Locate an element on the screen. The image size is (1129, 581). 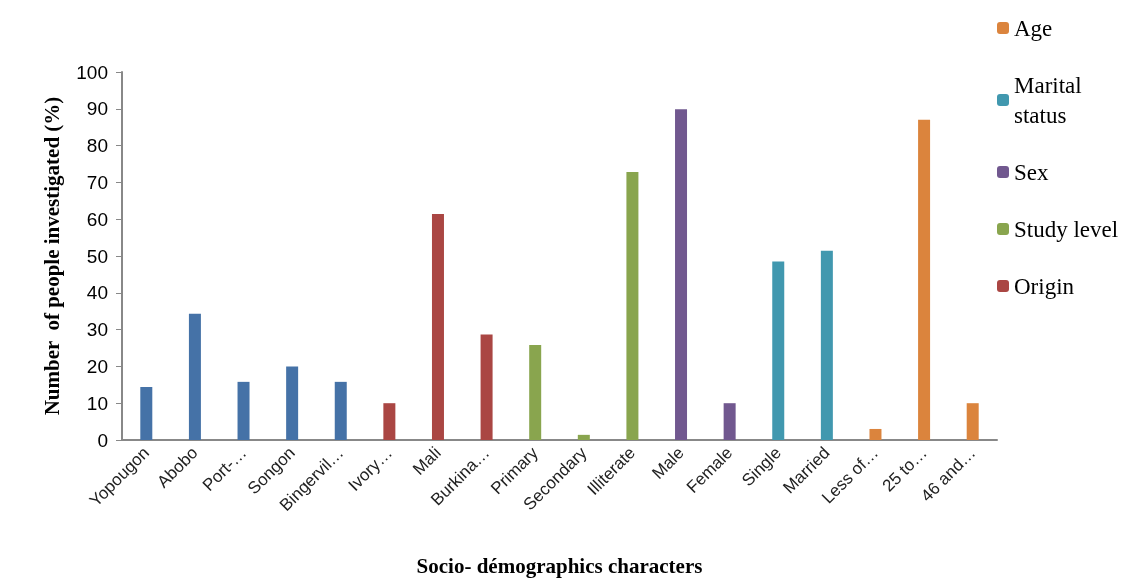
y-tick-label: 70 is located at coordinates (97, 182).